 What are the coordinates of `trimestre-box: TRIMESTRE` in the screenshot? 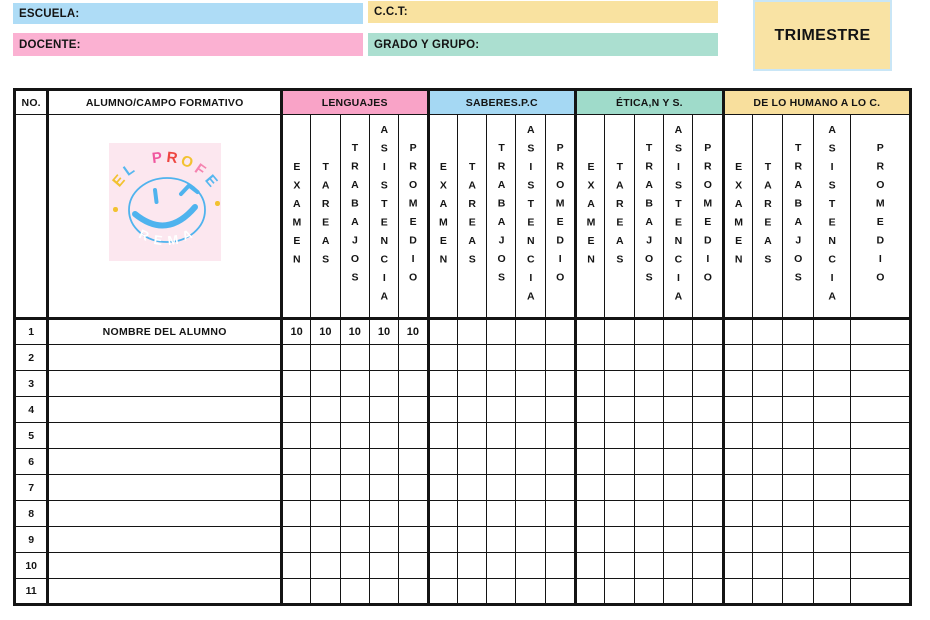 It's located at (822, 35).